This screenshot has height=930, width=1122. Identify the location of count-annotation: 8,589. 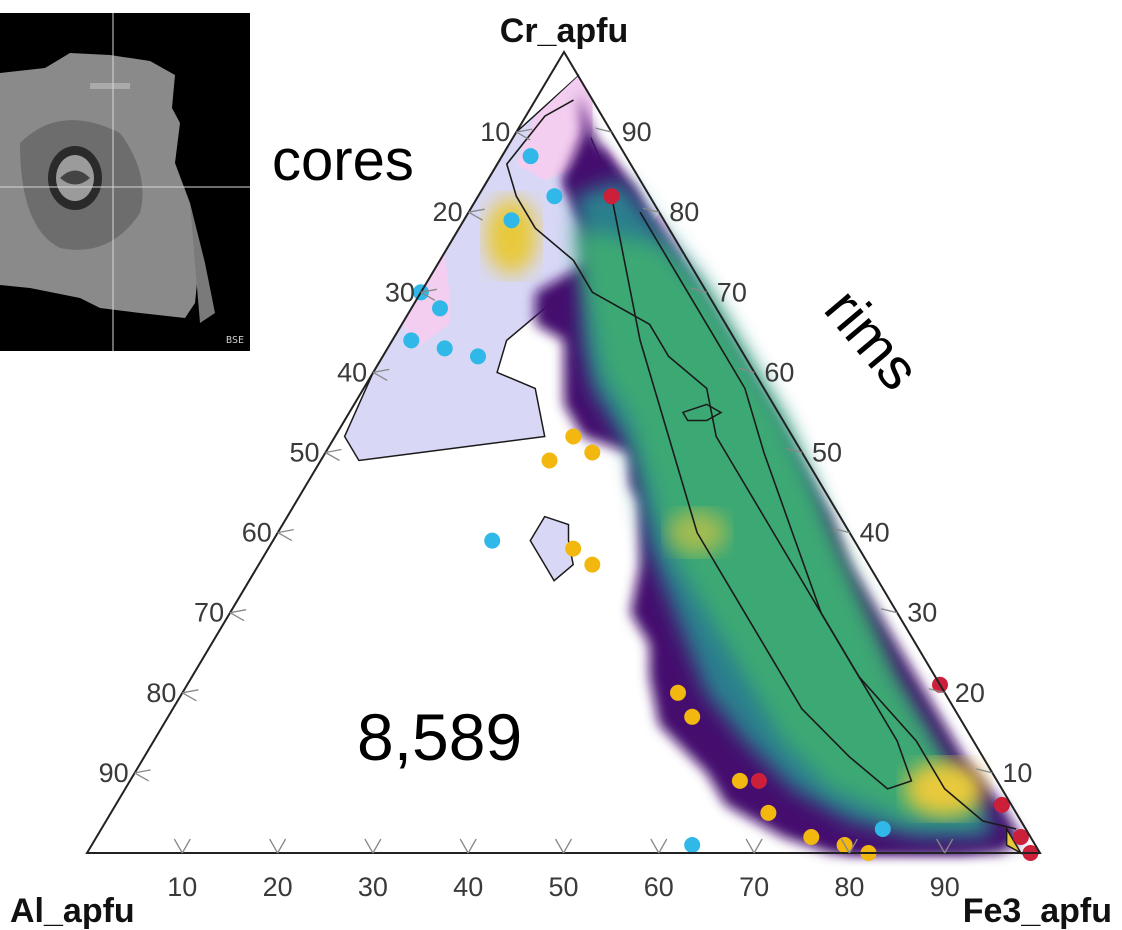
(439, 737).